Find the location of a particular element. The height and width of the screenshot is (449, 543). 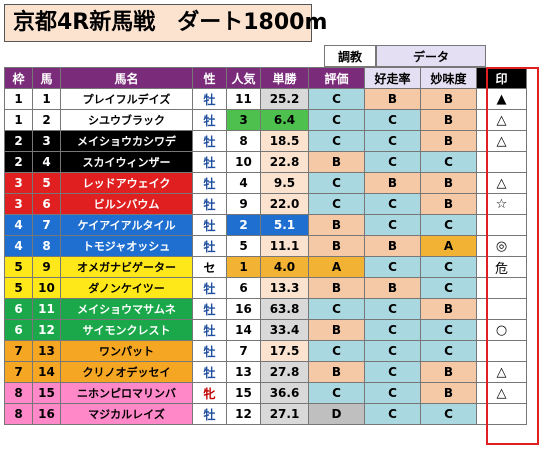

uma-cell: 15 is located at coordinates (46, 393).